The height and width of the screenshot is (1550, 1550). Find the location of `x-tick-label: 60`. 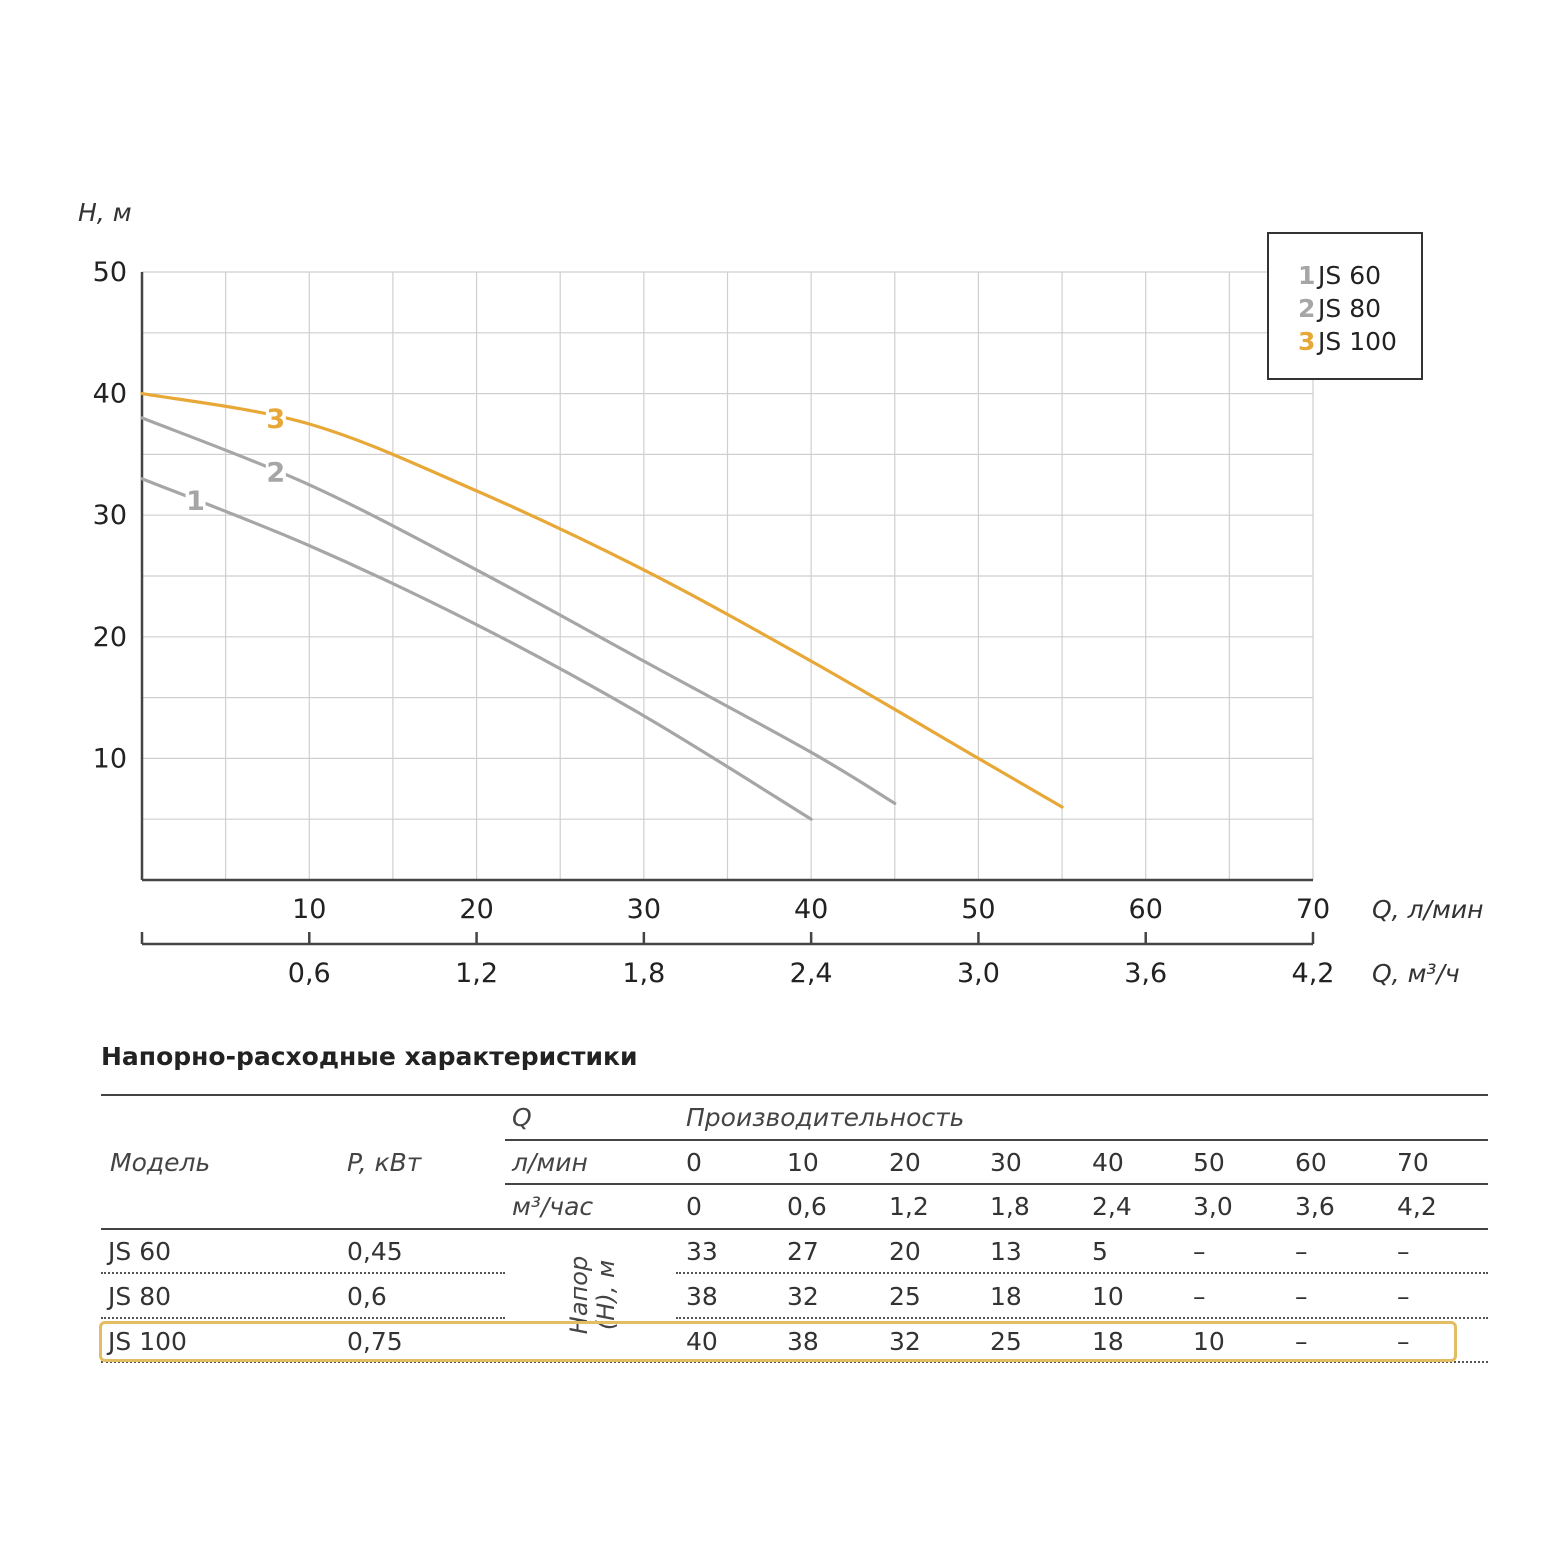

x-tick-label: 60 is located at coordinates (1146, 909).